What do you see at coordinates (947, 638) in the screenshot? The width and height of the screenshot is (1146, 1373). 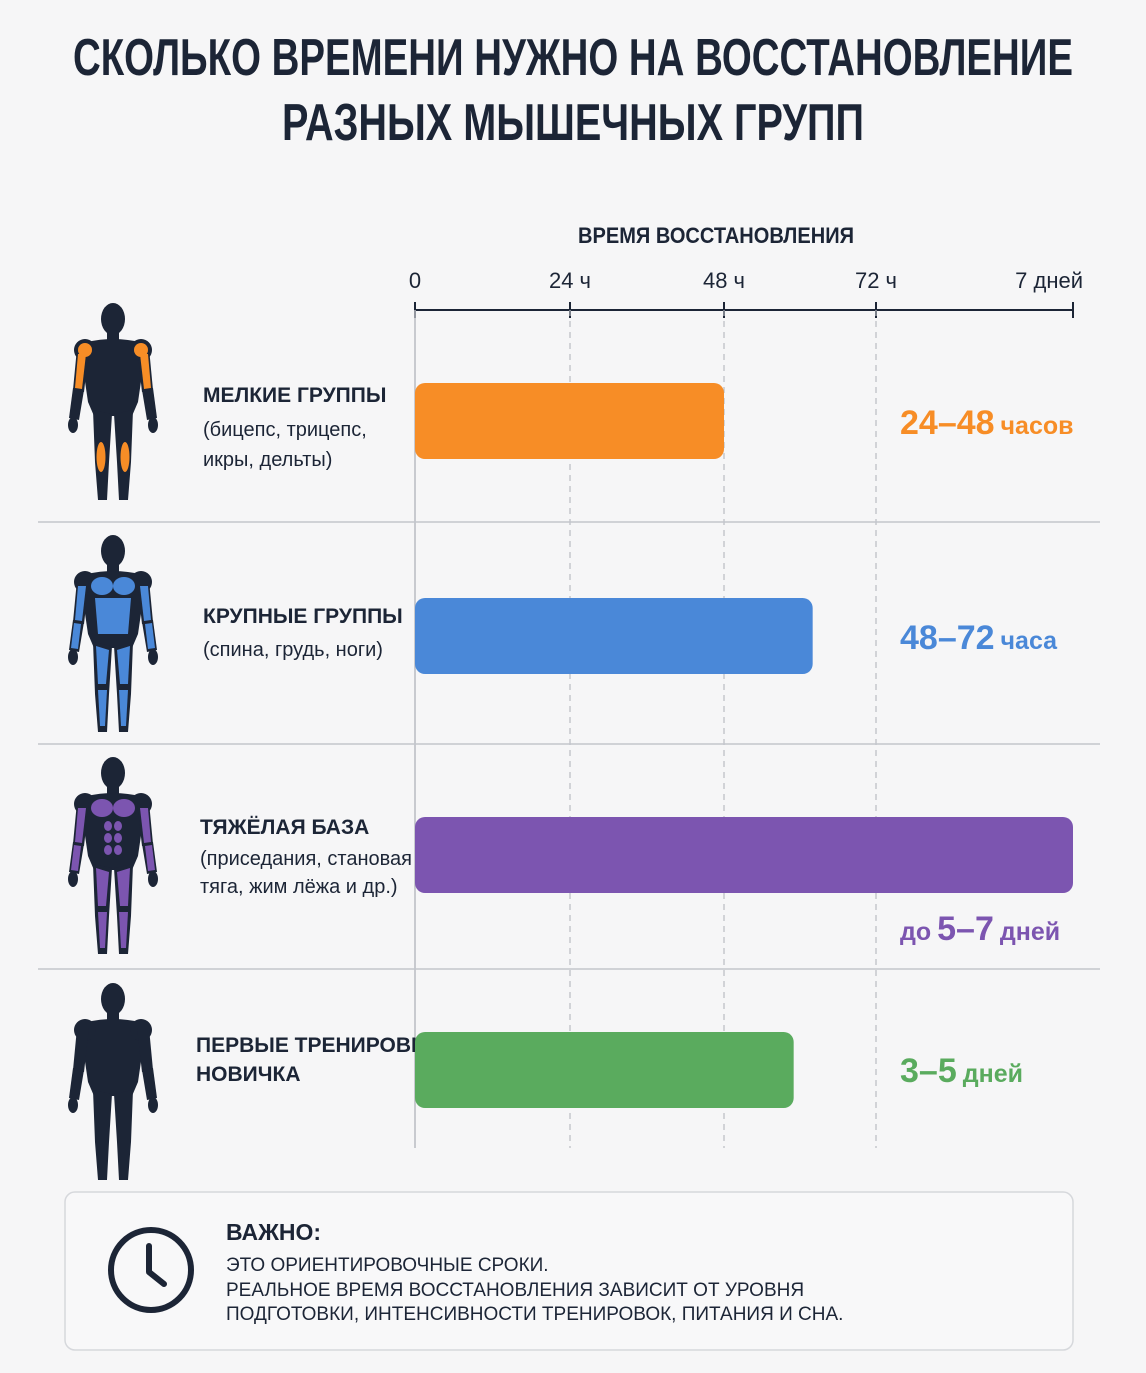 I see `range-value: 48–72` at bounding box center [947, 638].